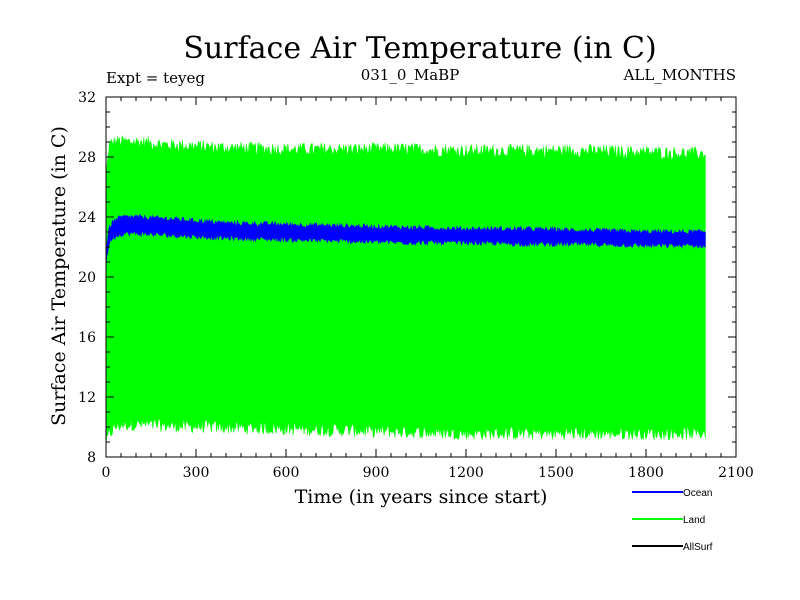 The height and width of the screenshot is (600, 800). I want to click on legend-label-allsurf: AllSurf, so click(698, 547).